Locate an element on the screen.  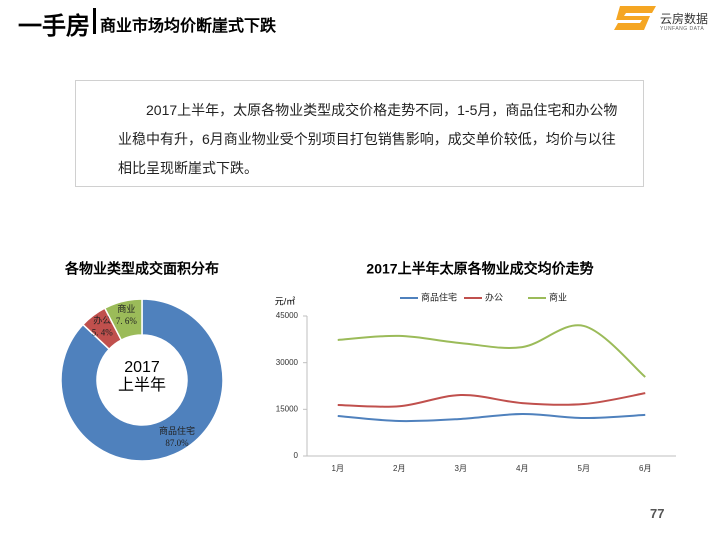
y-tick-label: 0 is located at coordinates (296, 455).